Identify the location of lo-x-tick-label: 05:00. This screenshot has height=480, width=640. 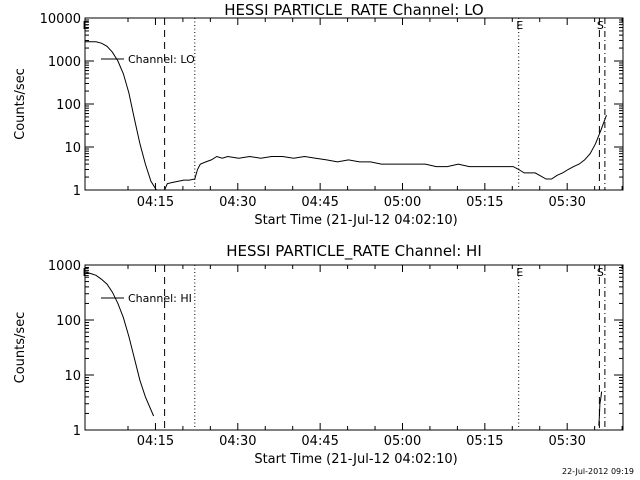
(402, 202).